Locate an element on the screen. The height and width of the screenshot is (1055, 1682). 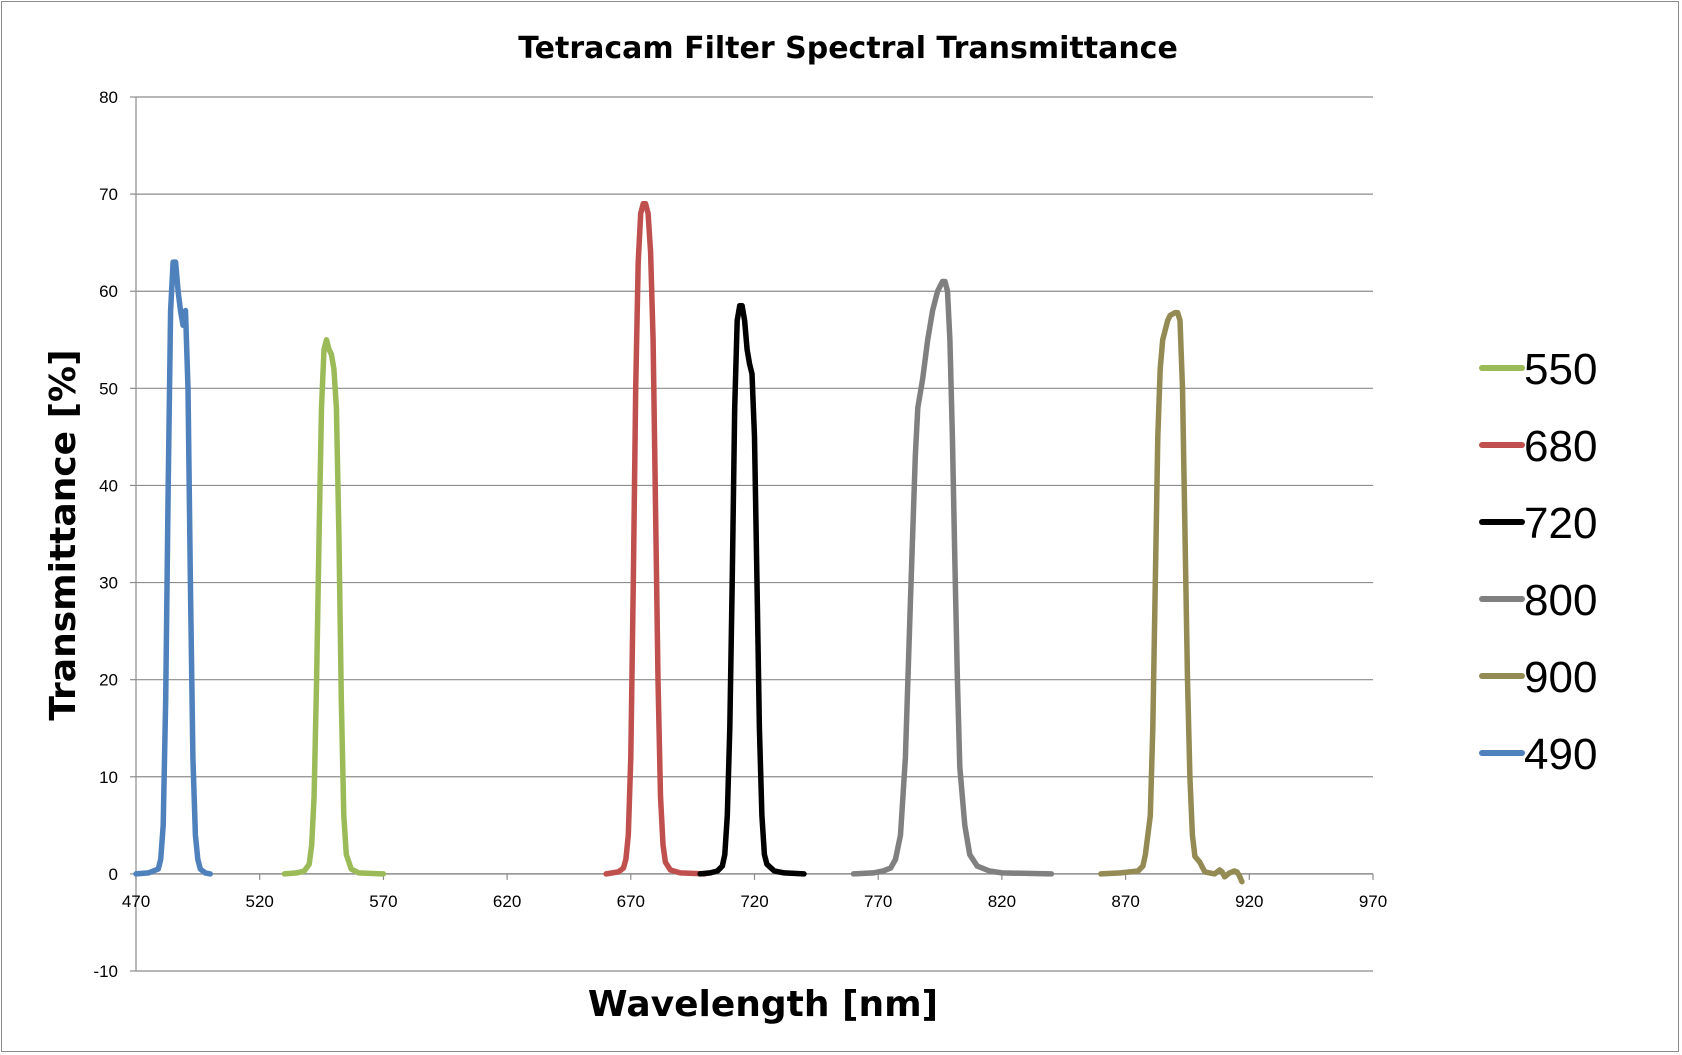
x-tick-label: 670 is located at coordinates (631, 901).